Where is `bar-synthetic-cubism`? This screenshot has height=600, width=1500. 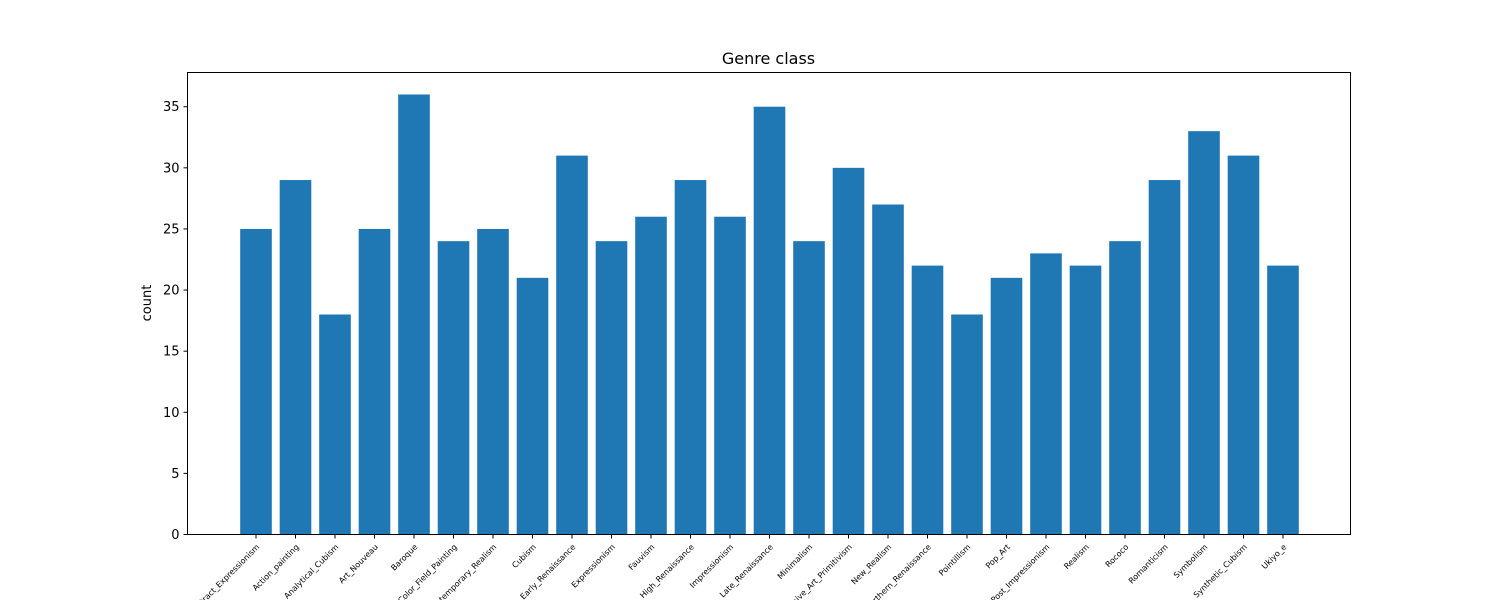
bar-synthetic-cubism is located at coordinates (1243, 345).